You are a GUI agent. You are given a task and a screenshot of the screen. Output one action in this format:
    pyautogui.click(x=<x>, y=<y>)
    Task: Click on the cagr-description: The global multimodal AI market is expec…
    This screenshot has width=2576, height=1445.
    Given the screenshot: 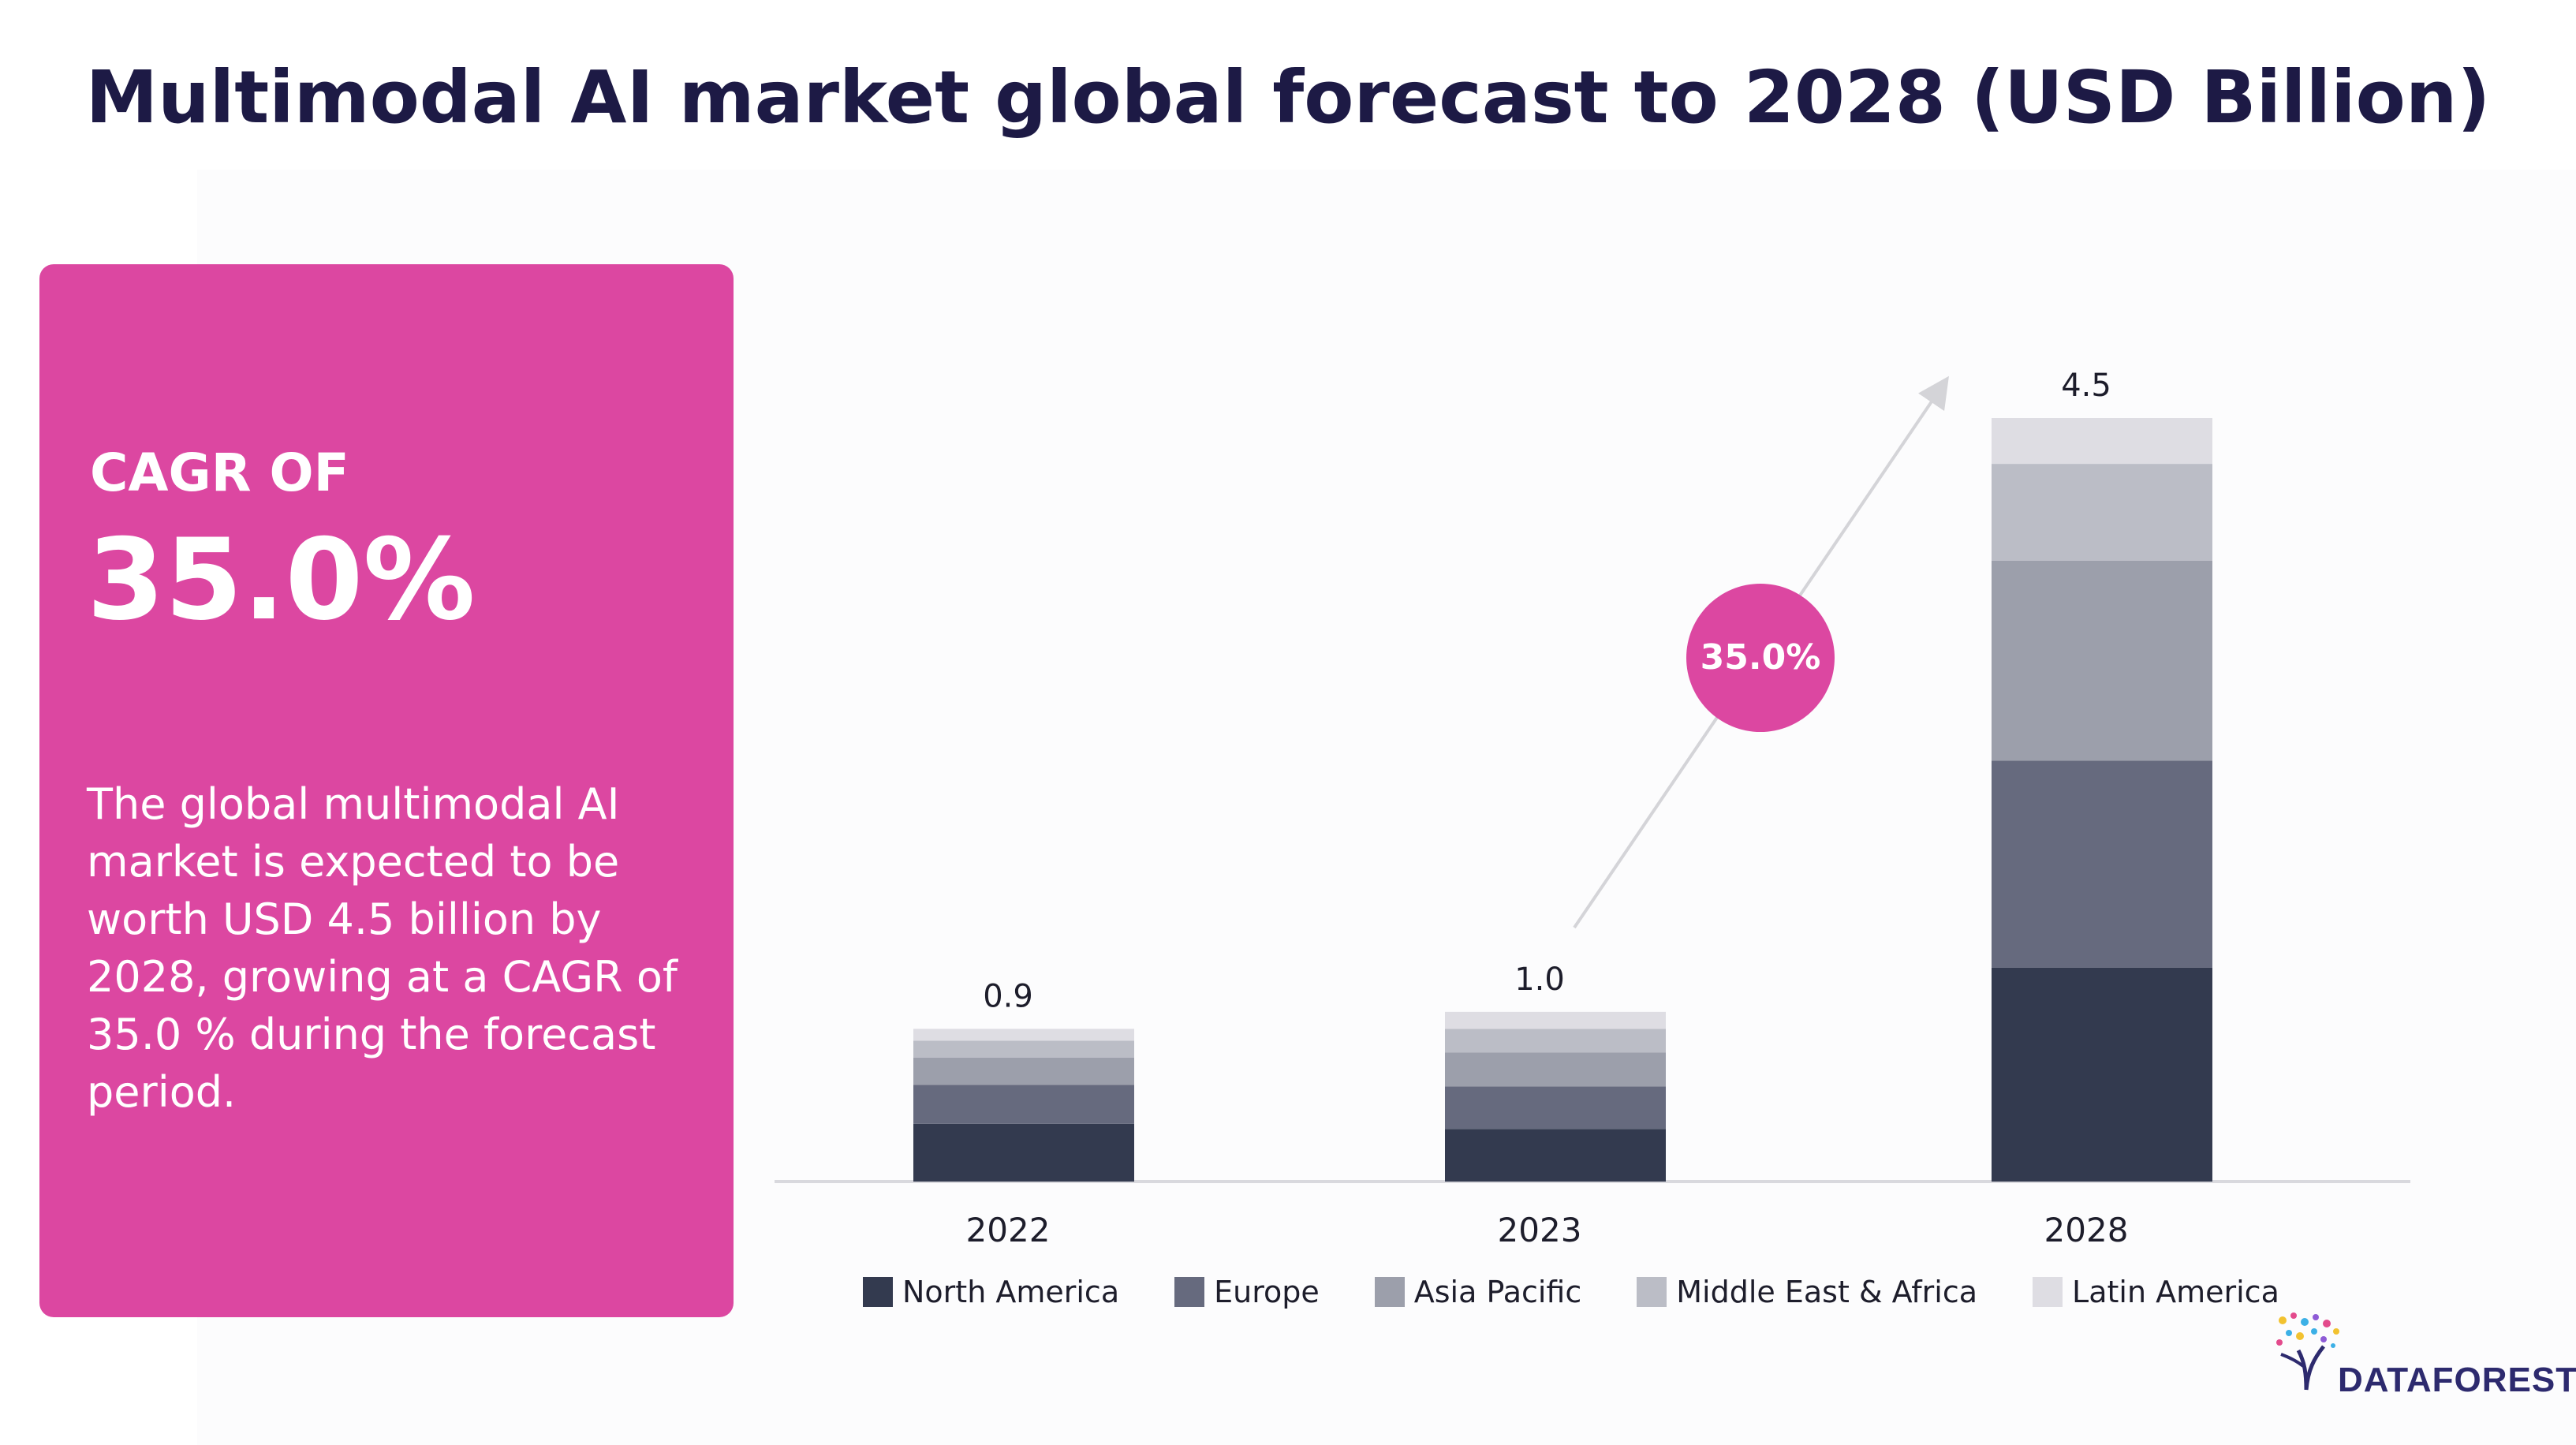 What is the action you would take?
    pyautogui.click(x=382, y=948)
    